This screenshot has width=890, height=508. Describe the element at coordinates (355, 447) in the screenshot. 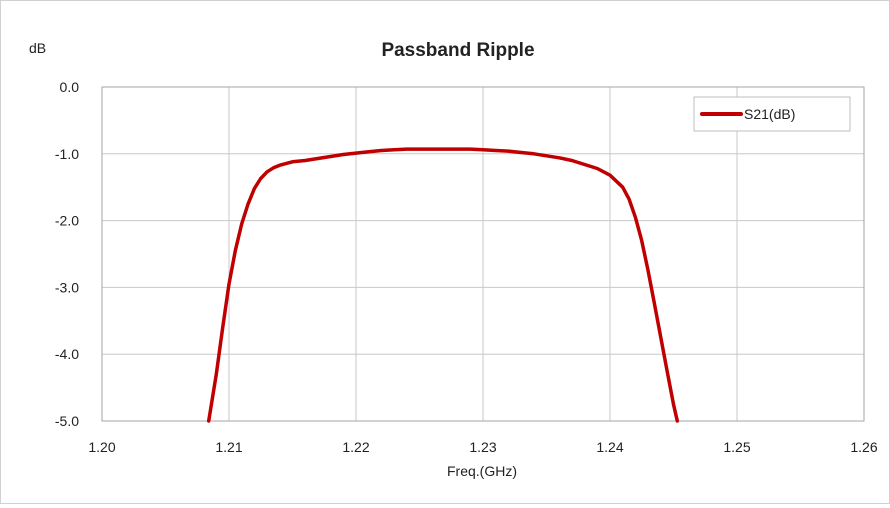

I see `x-tick-label: 1.22` at that location.